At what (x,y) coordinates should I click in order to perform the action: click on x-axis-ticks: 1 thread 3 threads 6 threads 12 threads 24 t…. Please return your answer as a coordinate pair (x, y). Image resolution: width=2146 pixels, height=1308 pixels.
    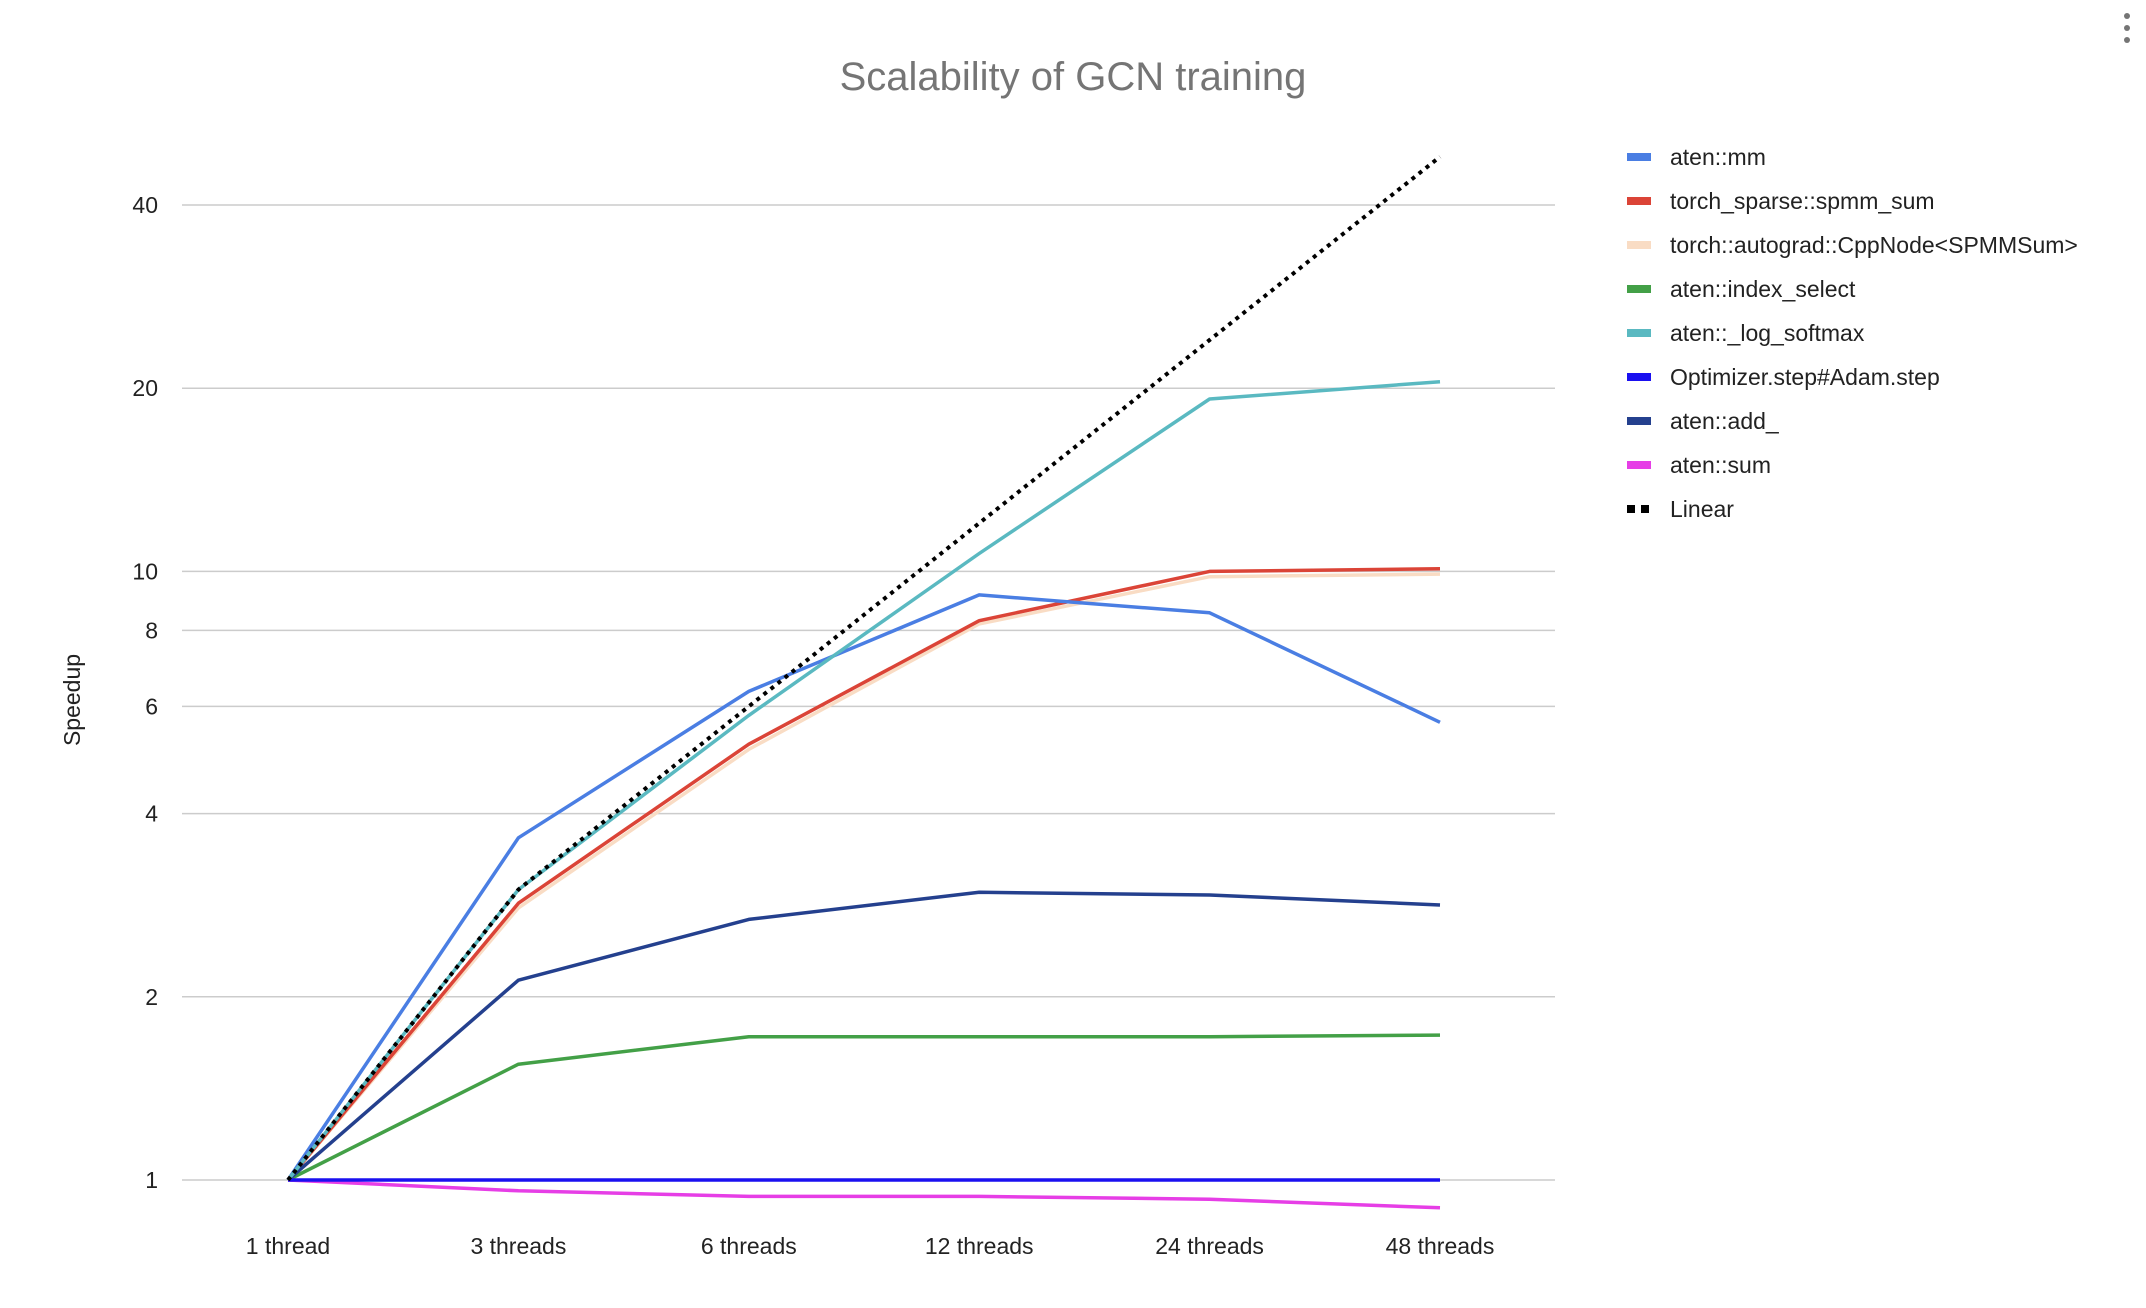
    Looking at the image, I should click on (870, 1246).